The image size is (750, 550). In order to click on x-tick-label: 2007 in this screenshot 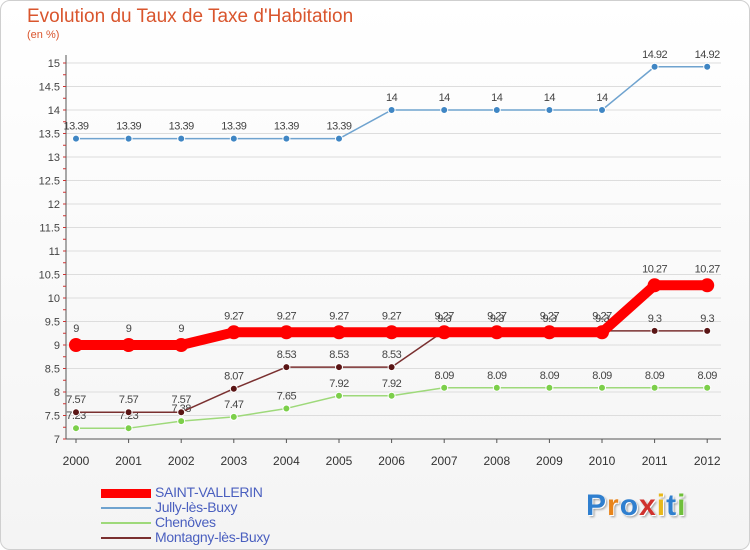, I will do `click(444, 461)`.